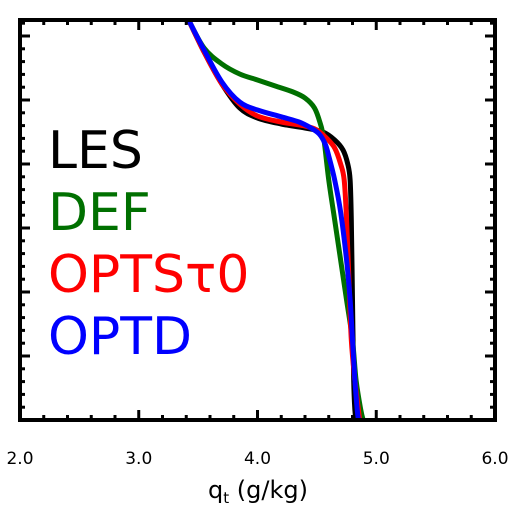 The height and width of the screenshot is (510, 520). What do you see at coordinates (494, 459) in the screenshot?
I see `x-tick-label: 6.0` at bounding box center [494, 459].